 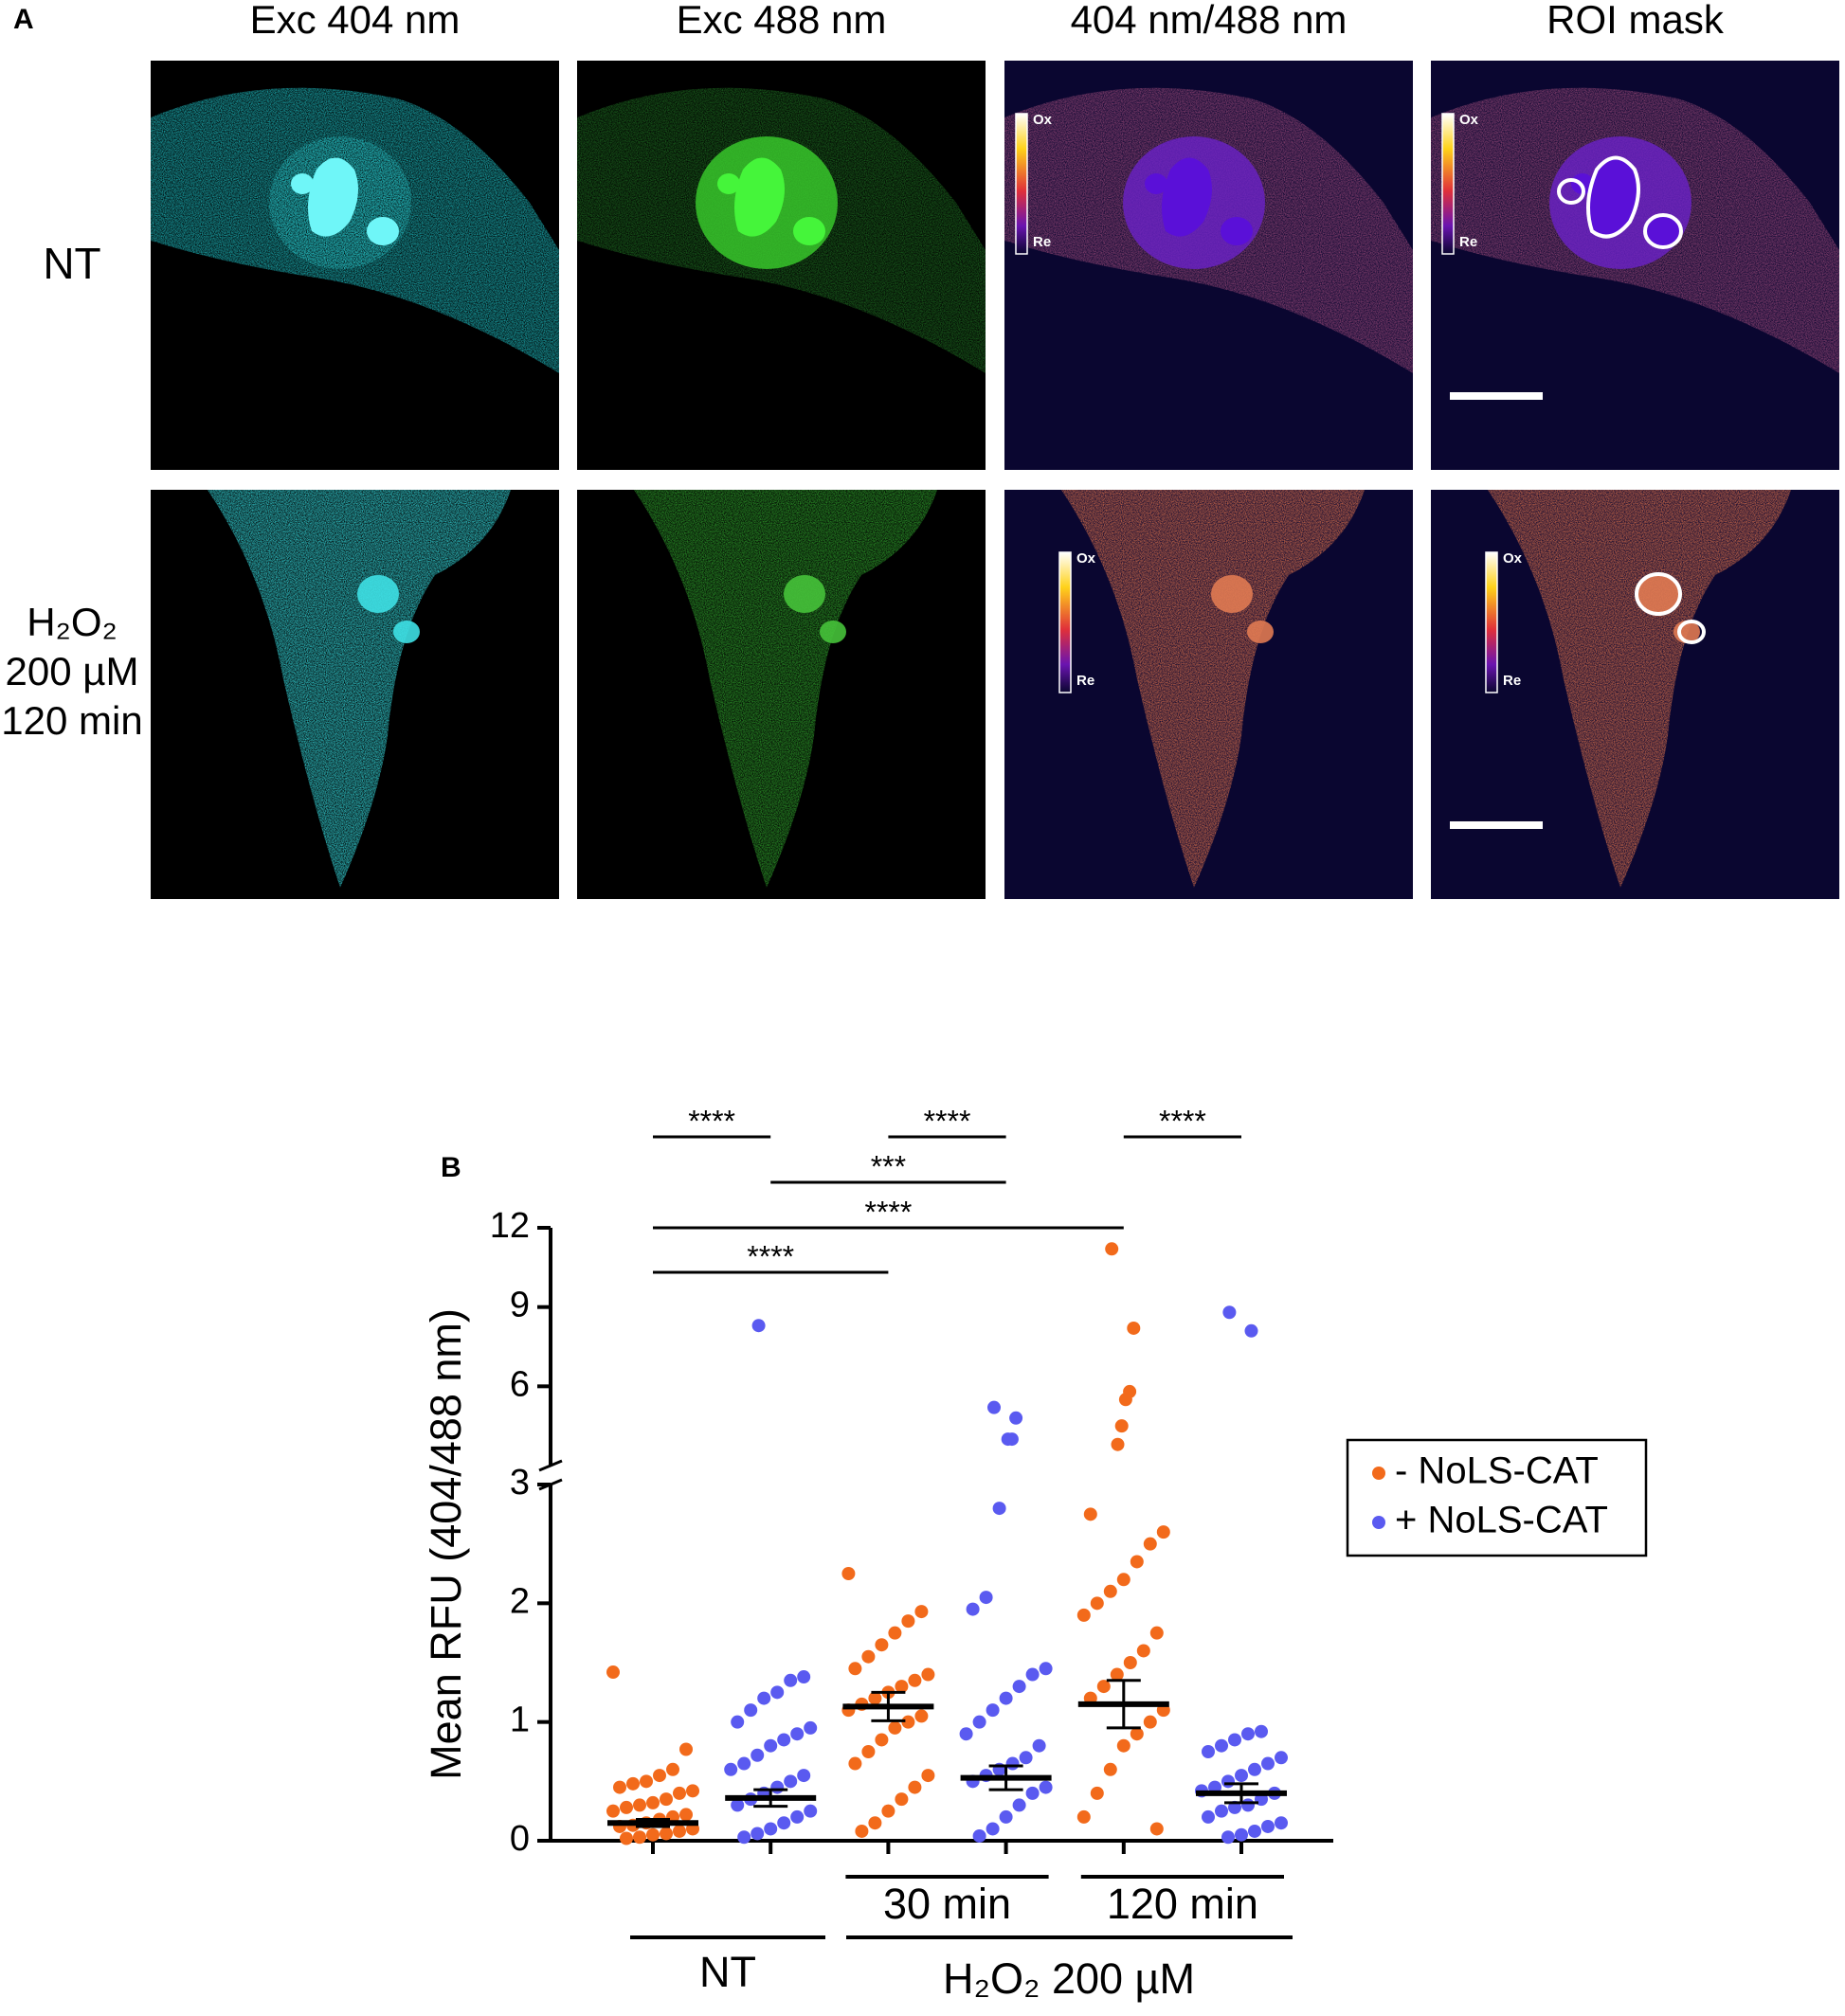 What do you see at coordinates (71, 263) in the screenshot?
I see `row-label: NT` at bounding box center [71, 263].